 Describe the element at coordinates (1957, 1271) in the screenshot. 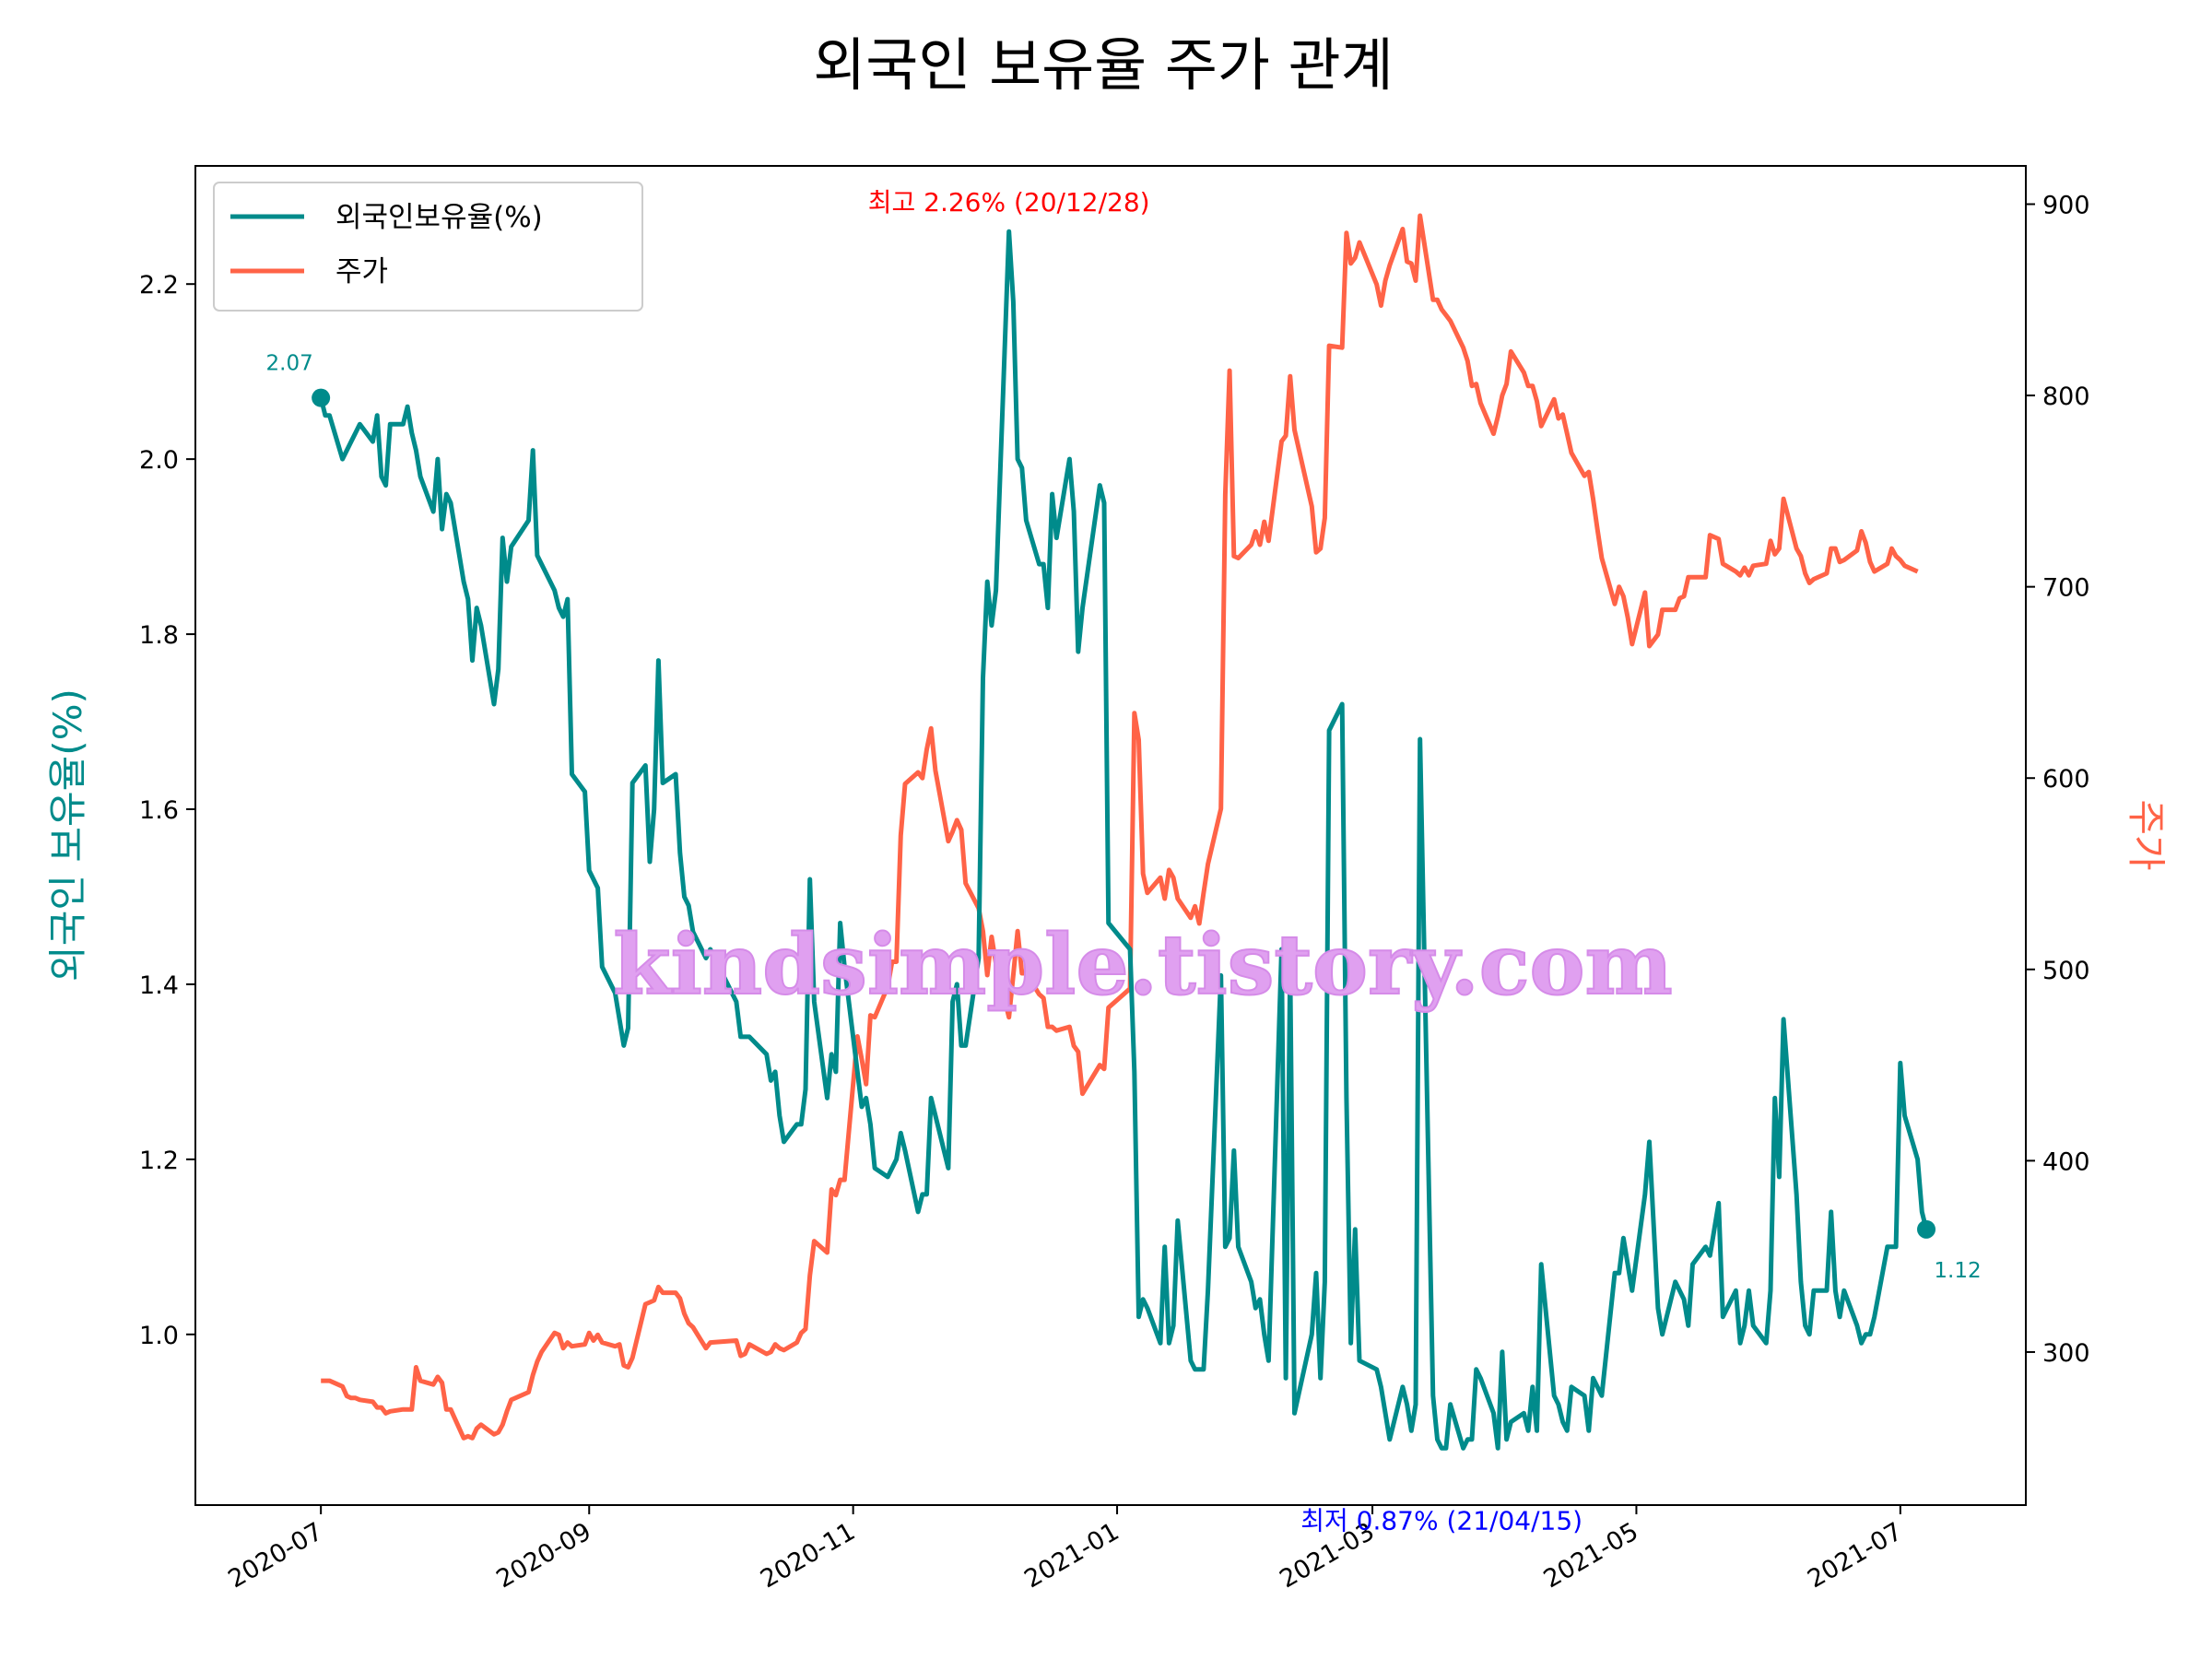

I see `end-value-label: 1.12` at that location.